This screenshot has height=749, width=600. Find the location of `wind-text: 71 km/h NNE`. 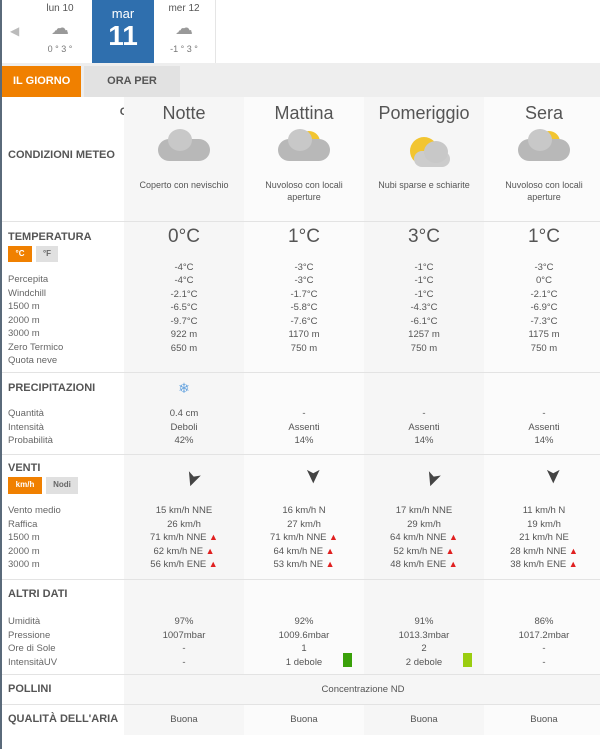

wind-text: 71 km/h NNE is located at coordinates (298, 537).